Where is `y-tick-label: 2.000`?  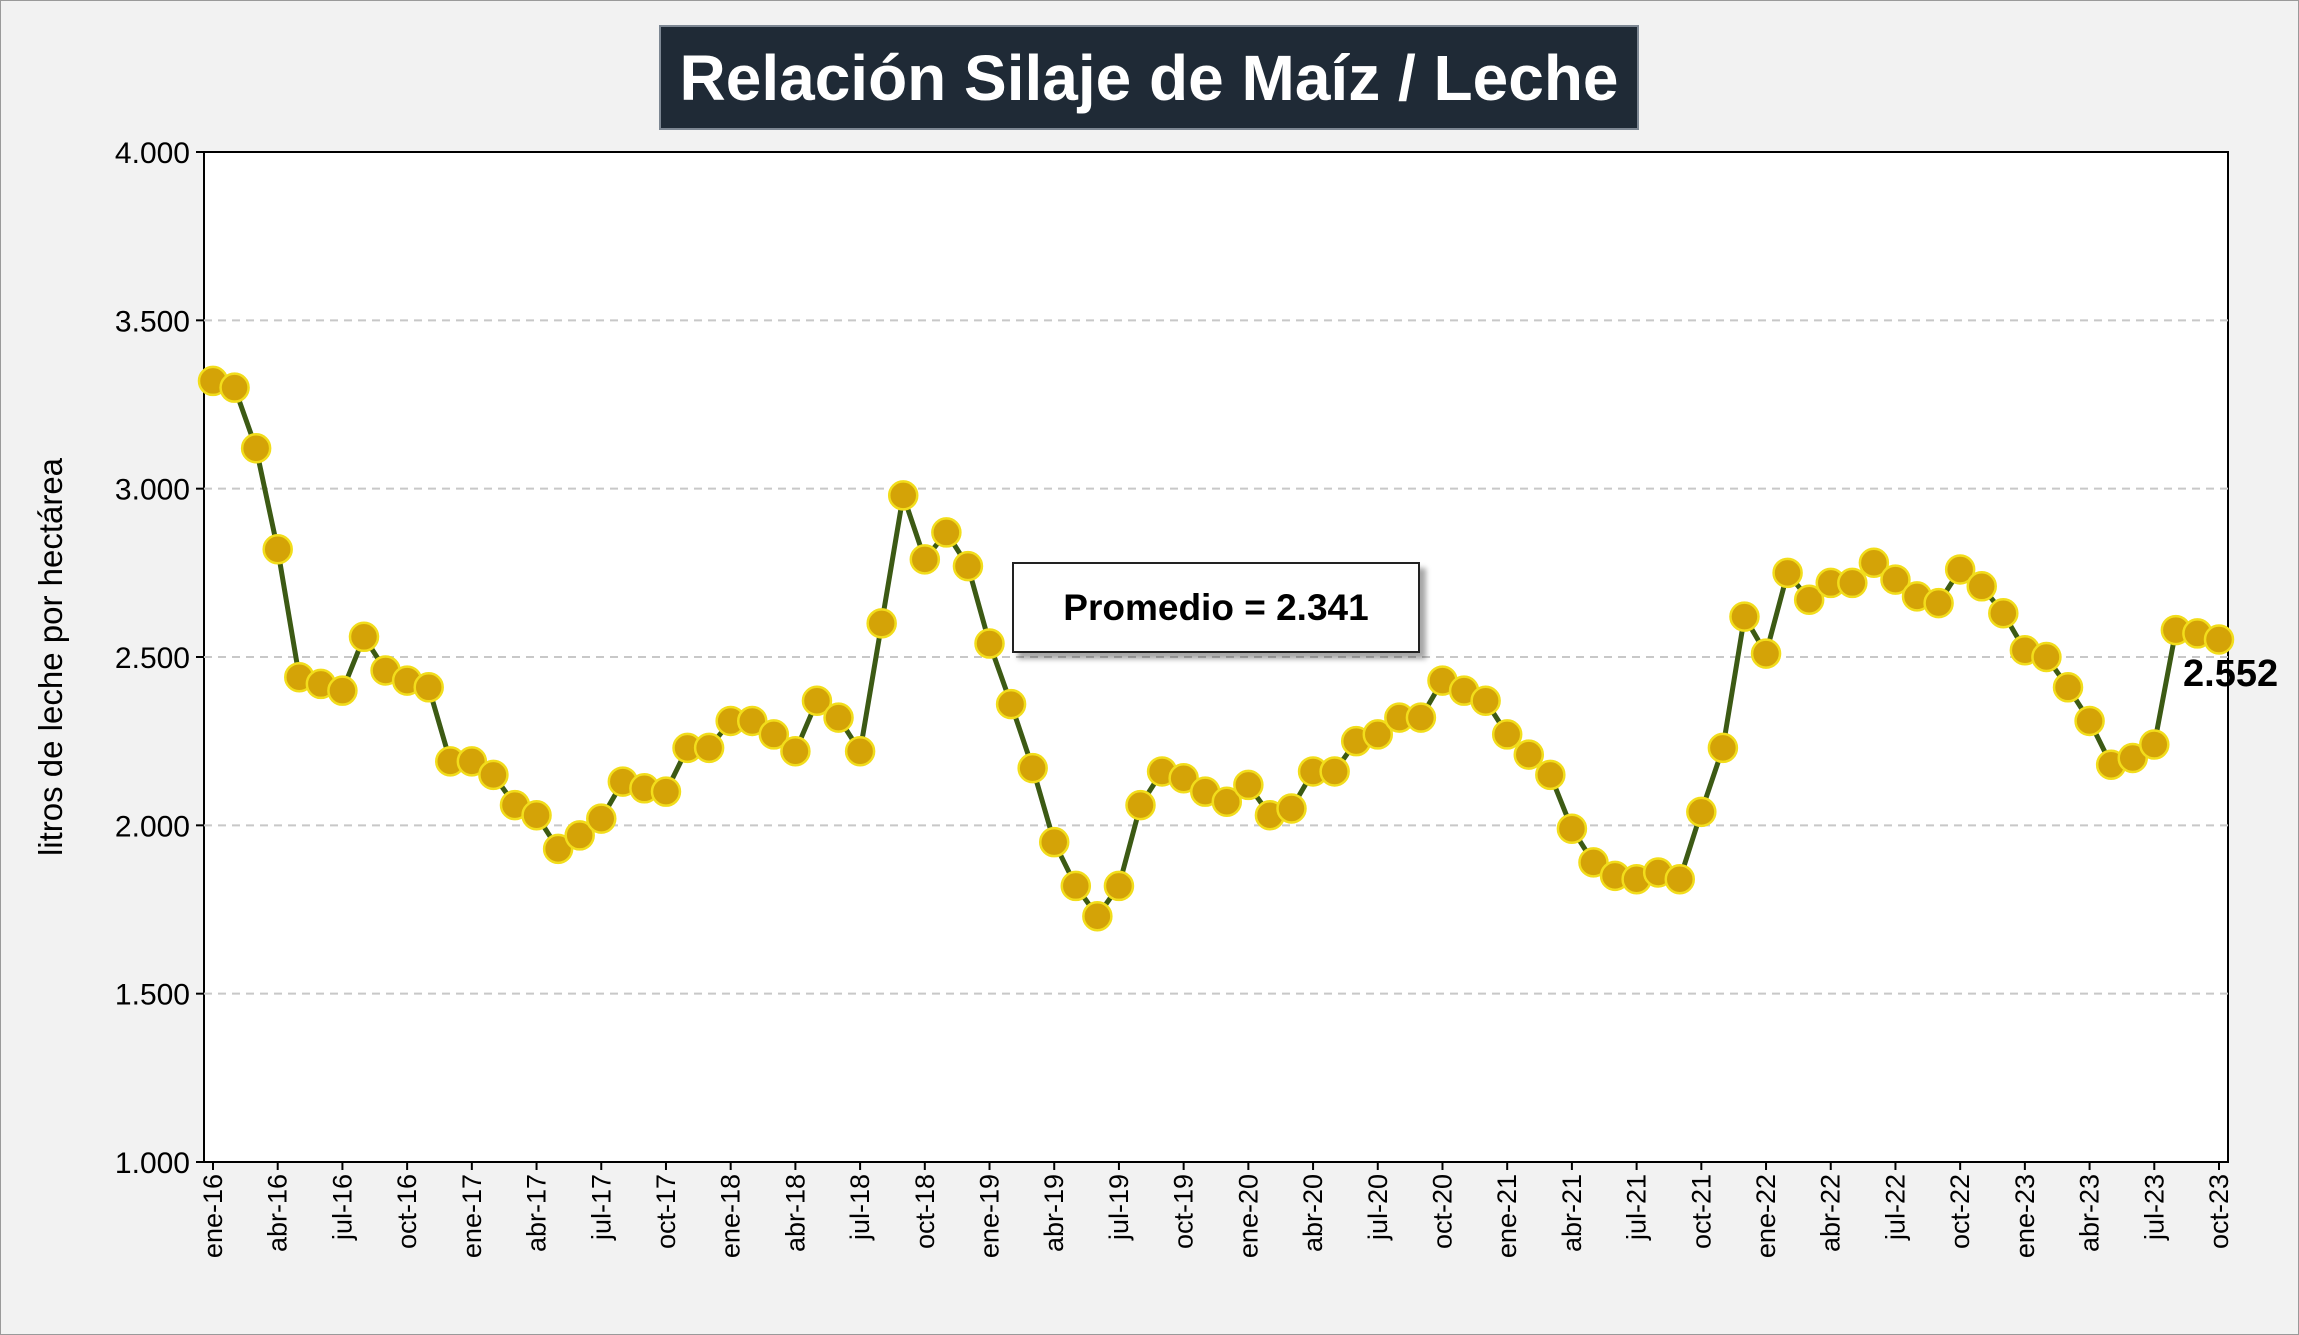
y-tick-label: 2.000 is located at coordinates (152, 826).